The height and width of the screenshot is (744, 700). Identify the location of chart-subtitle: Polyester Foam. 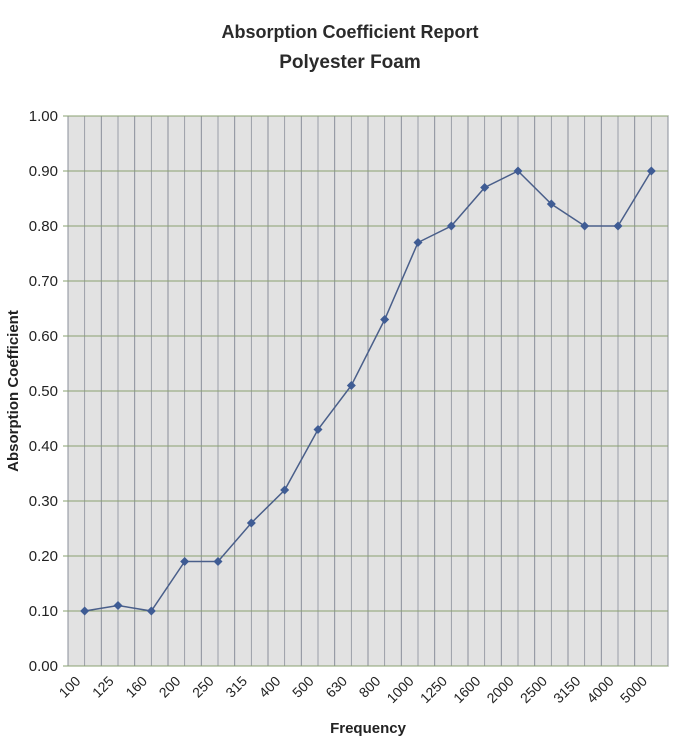
(350, 62).